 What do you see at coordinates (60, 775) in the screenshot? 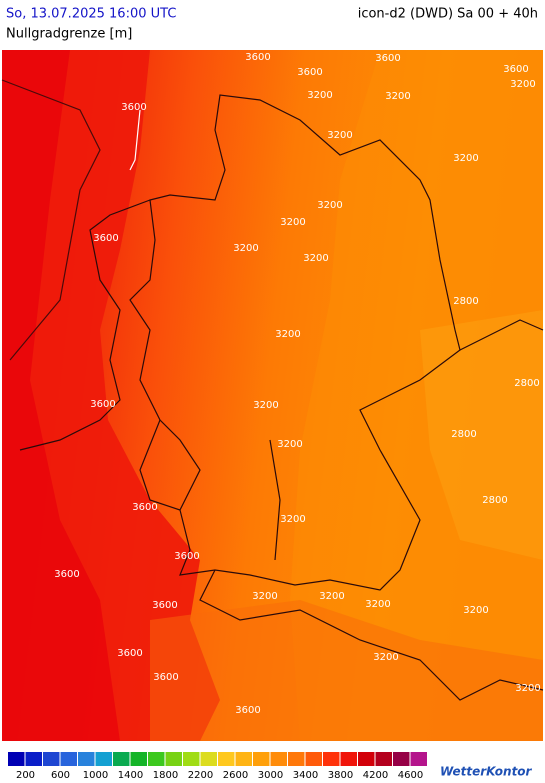
I see `legend-tick-label: 600` at bounding box center [60, 775].